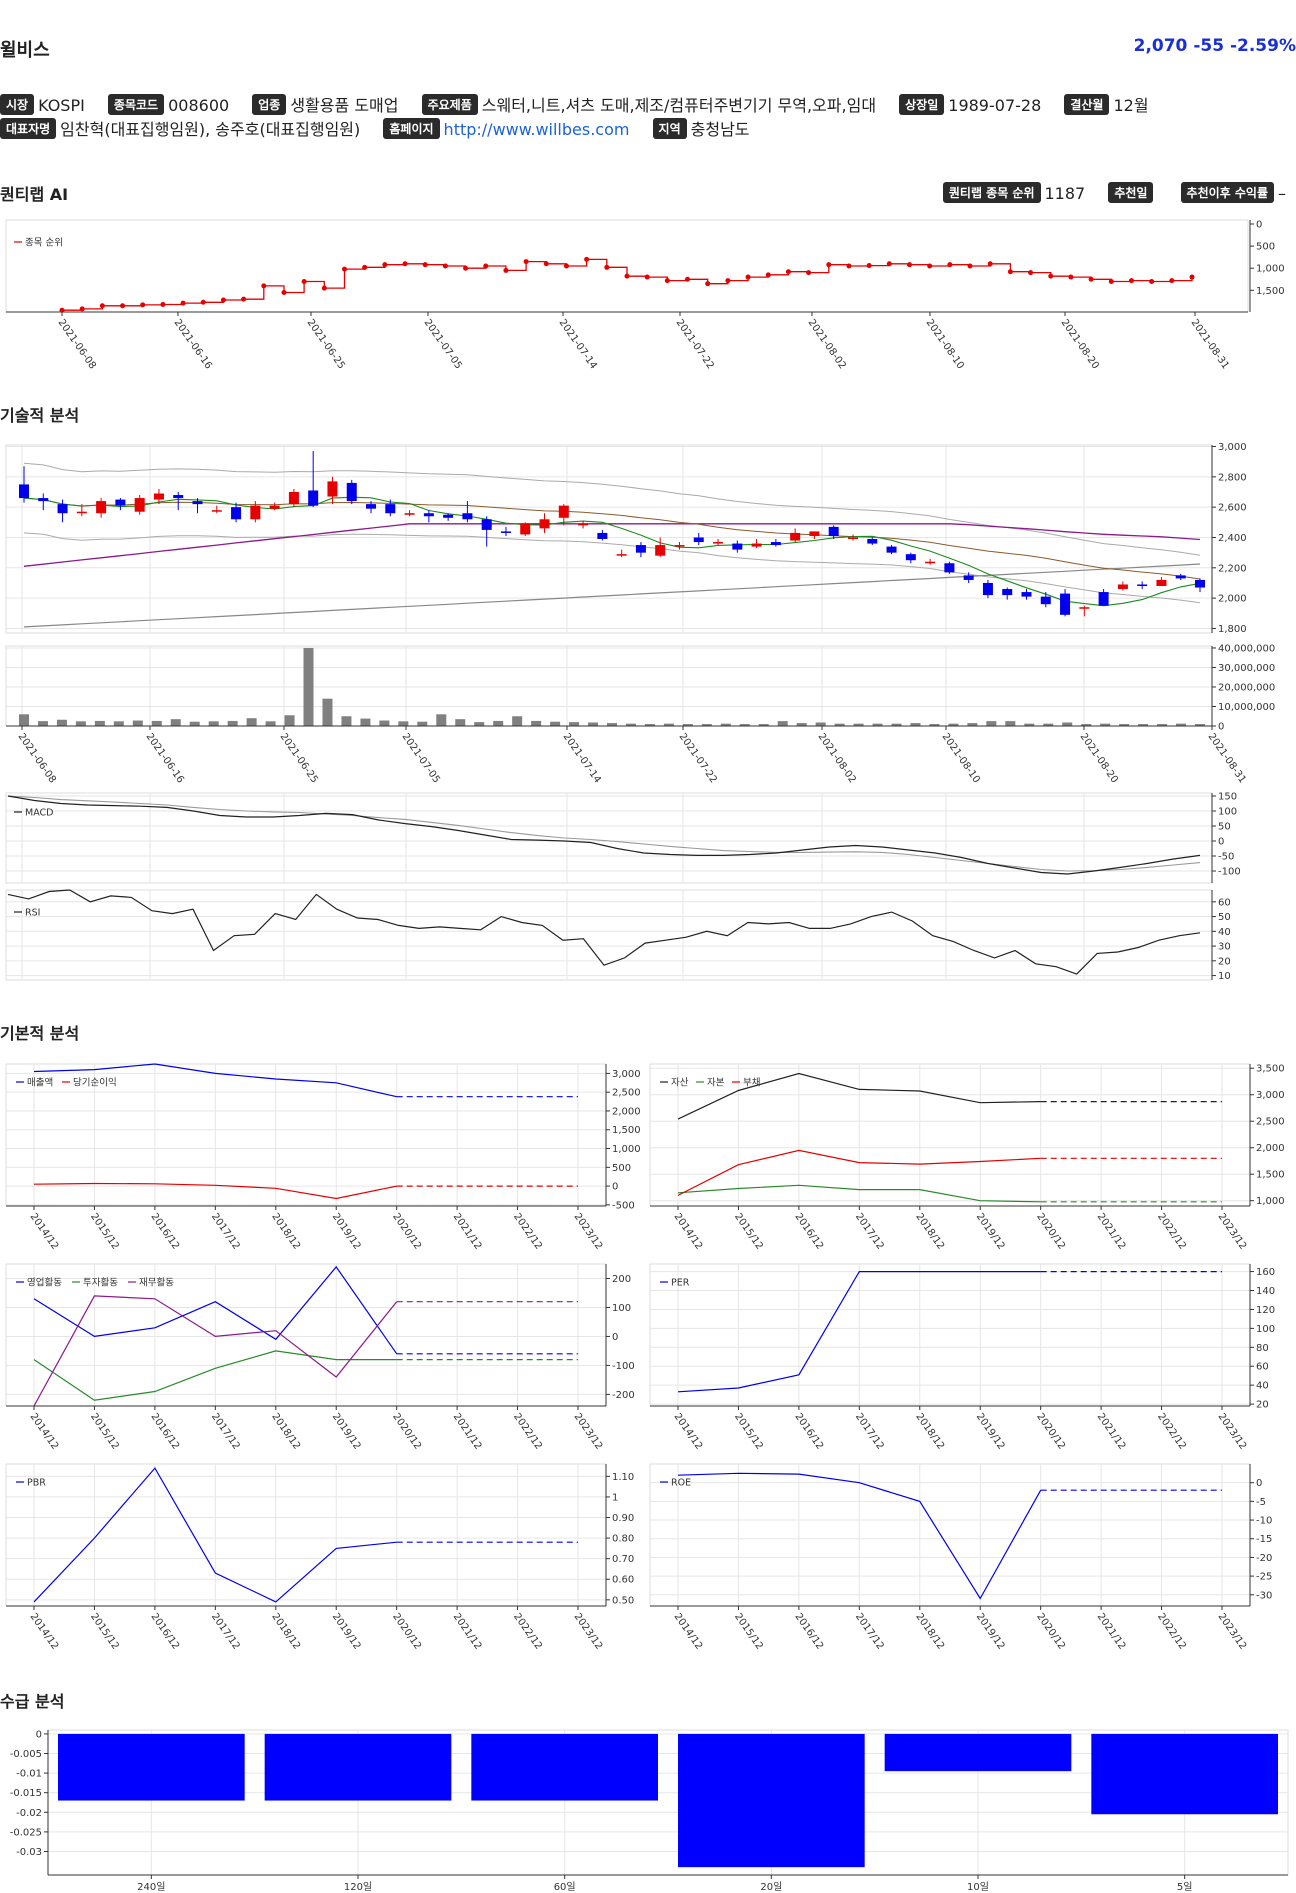 The image size is (1296, 1893). Describe the element at coordinates (156, 1283) in the screenshot. I see `cashflow-legend-label: 재무활동` at that location.